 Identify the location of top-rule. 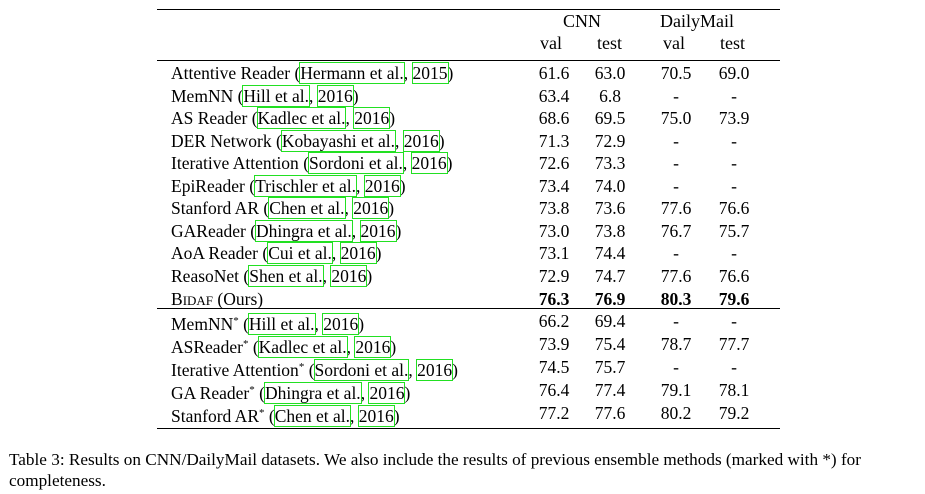
(468, 10).